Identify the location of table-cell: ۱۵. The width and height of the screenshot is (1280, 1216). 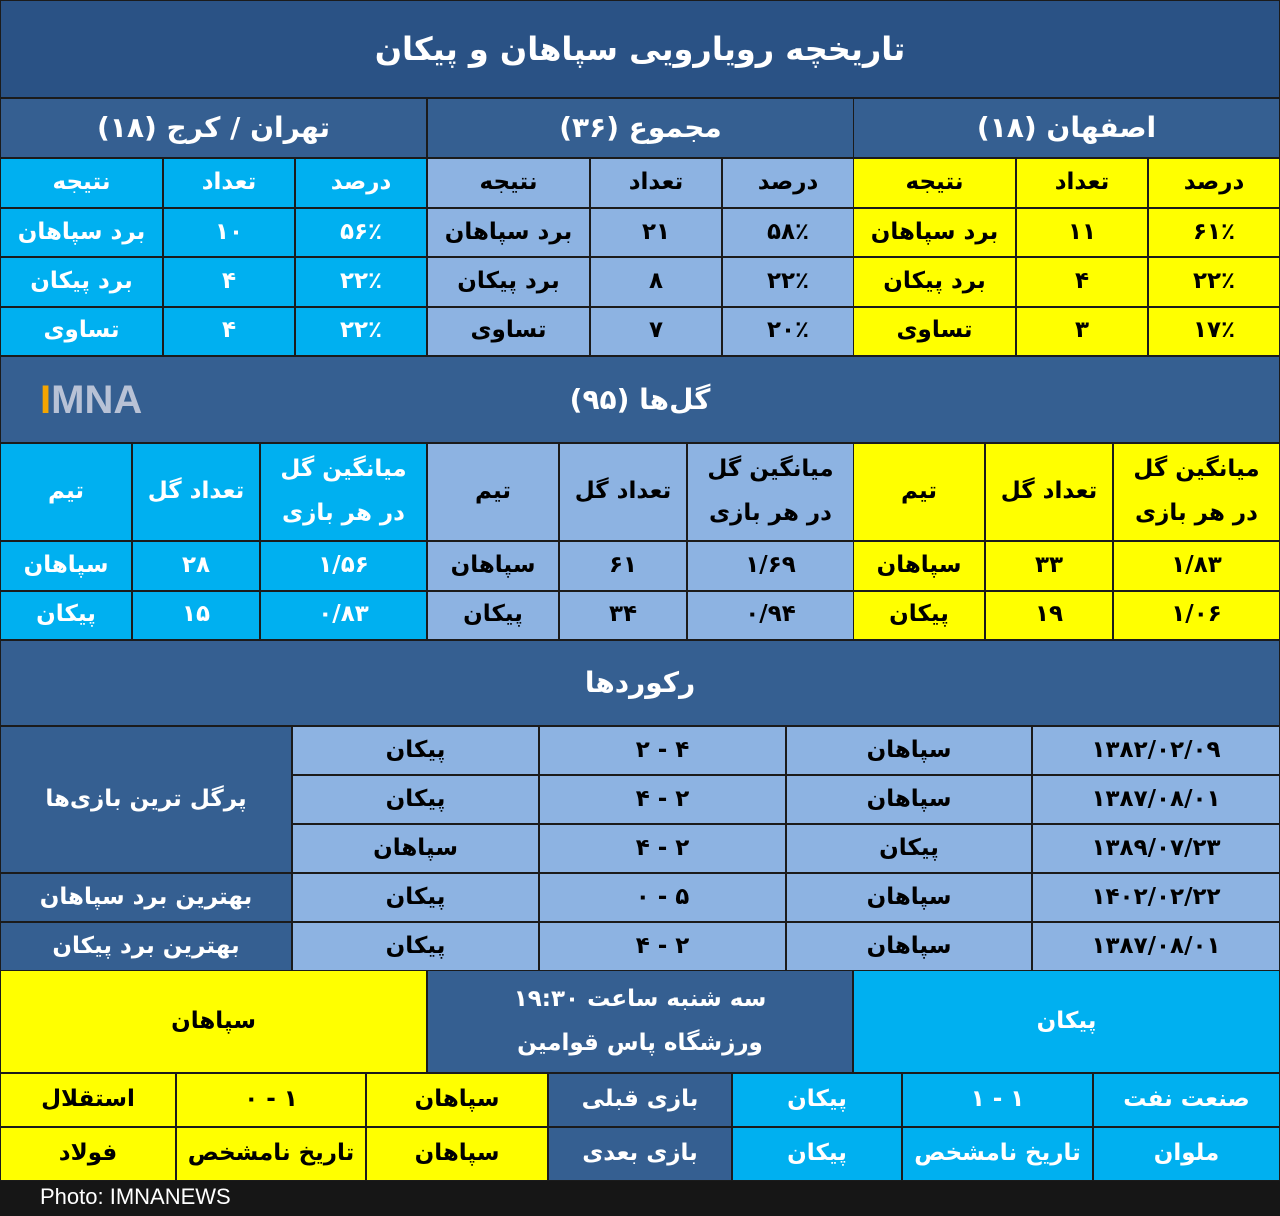
(196, 615).